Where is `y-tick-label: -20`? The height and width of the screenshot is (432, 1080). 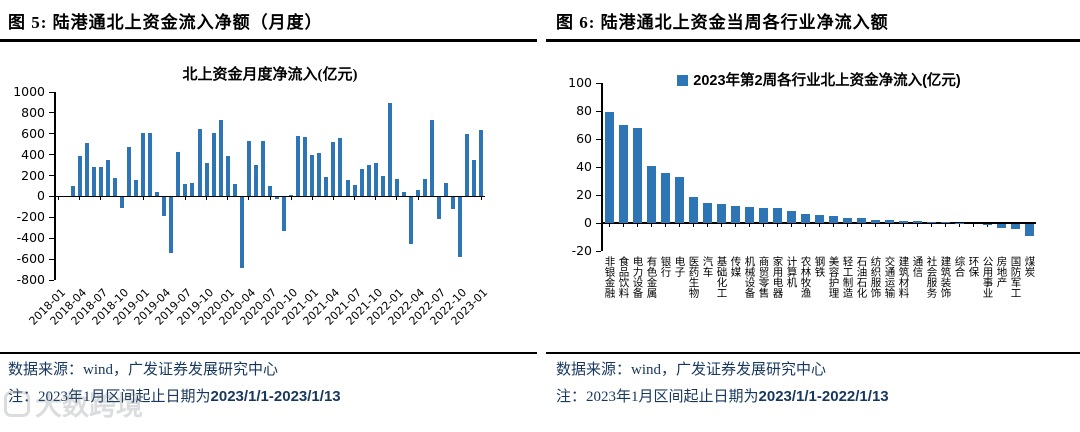 y-tick-label: -20 is located at coordinates (581, 250).